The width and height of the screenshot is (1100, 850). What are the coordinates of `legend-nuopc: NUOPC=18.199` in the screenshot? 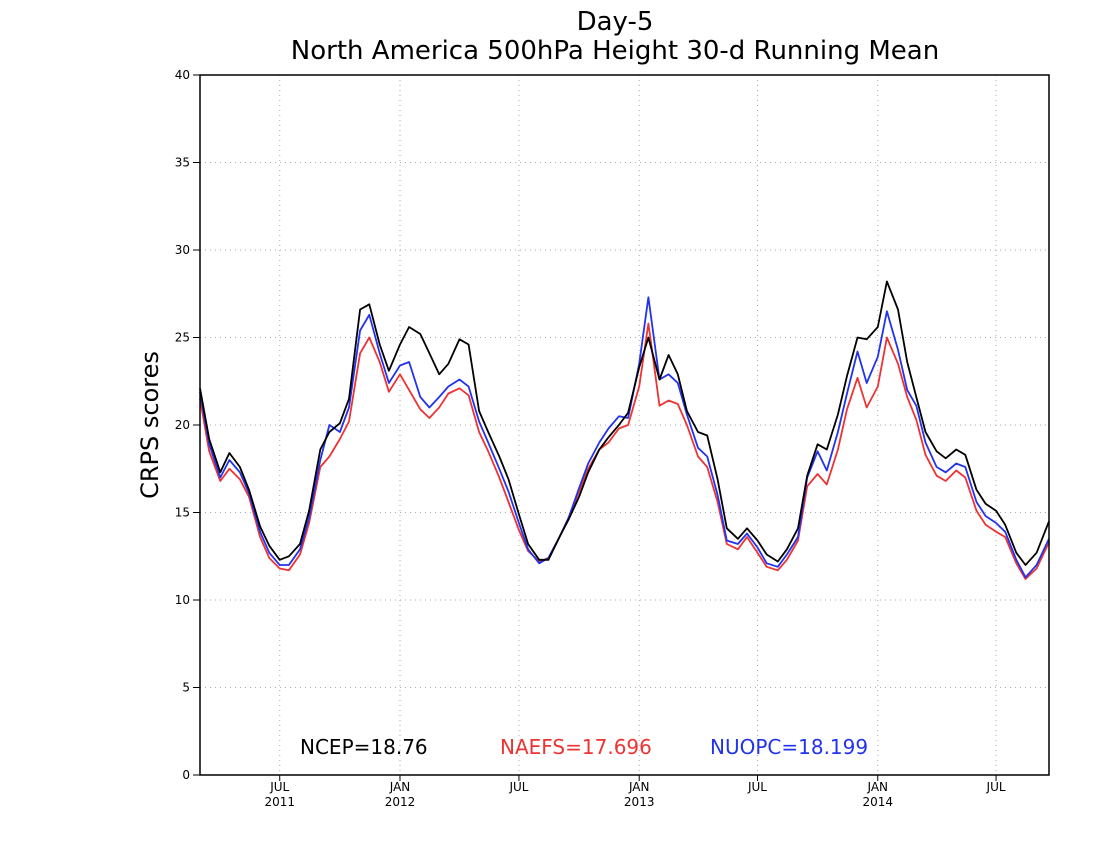 It's located at (789, 747).